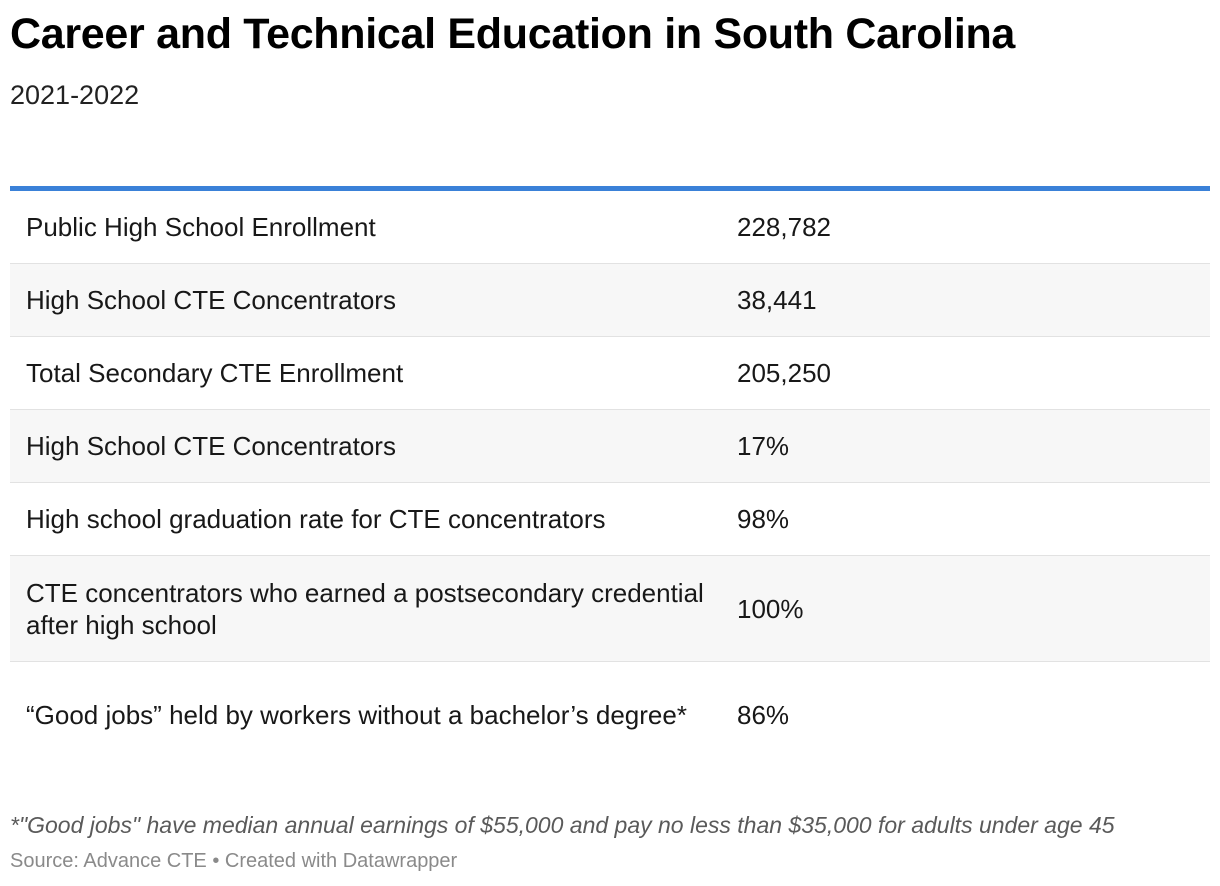  I want to click on row-value: 205,250, so click(784, 373).